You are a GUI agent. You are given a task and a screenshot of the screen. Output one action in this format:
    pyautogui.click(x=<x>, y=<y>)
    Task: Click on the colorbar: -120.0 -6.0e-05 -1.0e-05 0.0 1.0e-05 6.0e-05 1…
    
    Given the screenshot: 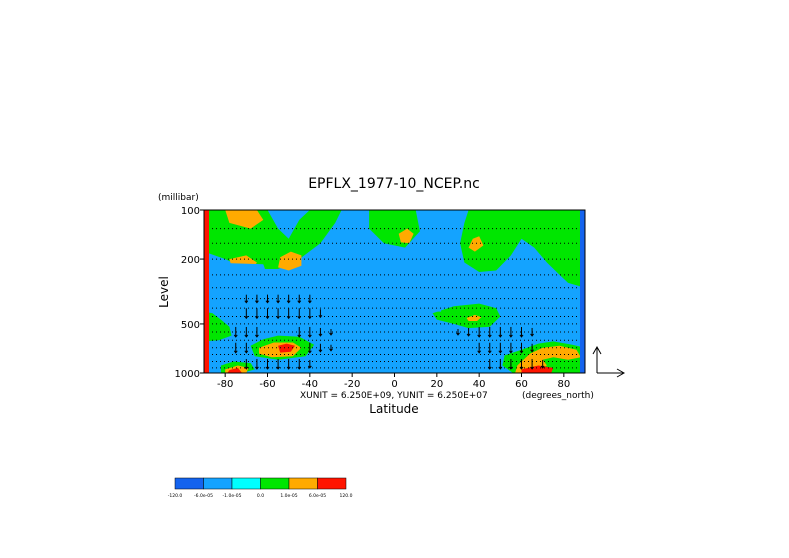 What is the action you would take?
    pyautogui.click(x=260, y=488)
    